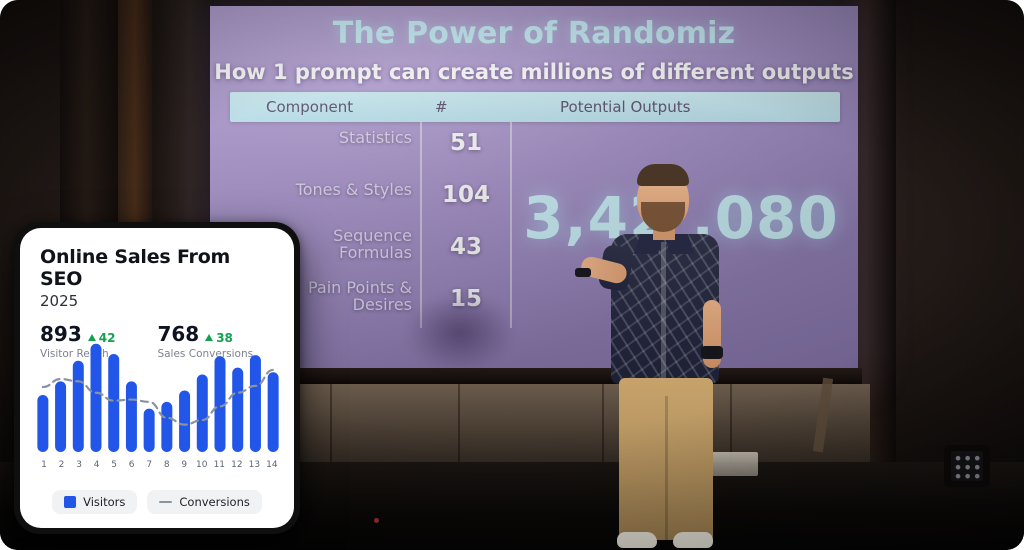 The image size is (1024, 550). What do you see at coordinates (254, 465) in the screenshot?
I see `x-tick-label: 13` at bounding box center [254, 465].